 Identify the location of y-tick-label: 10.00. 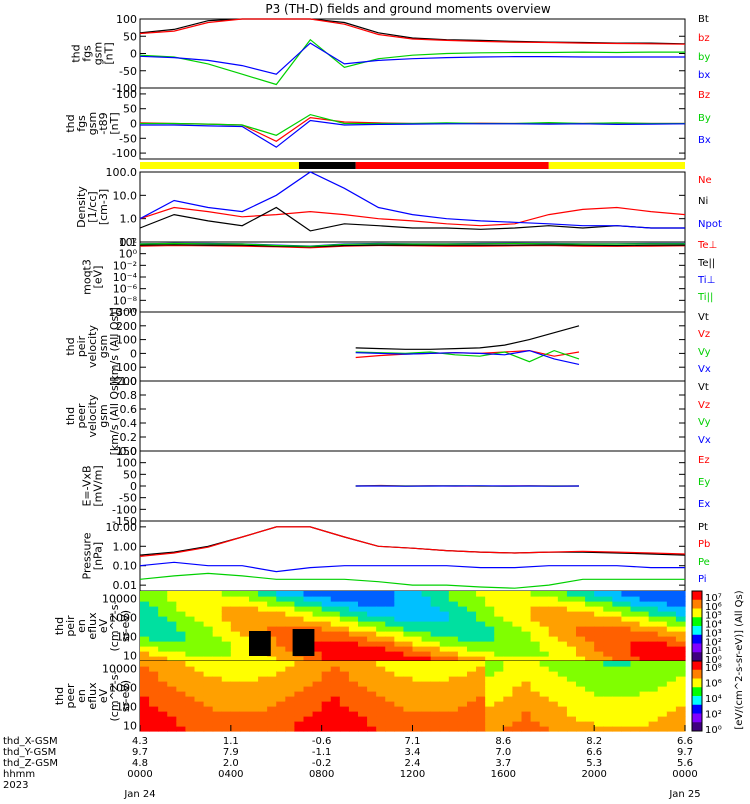
(122, 527).